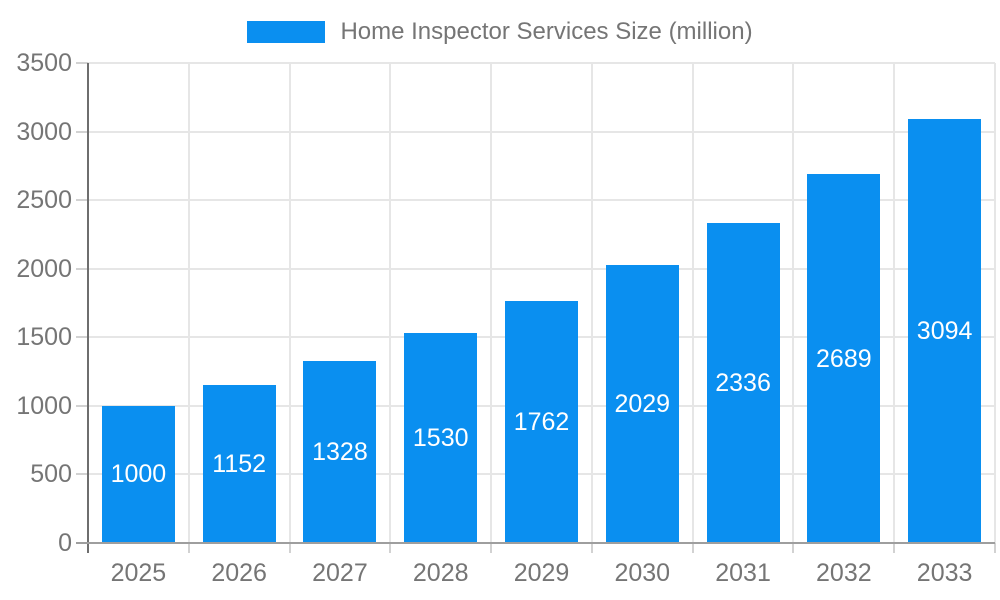 This screenshot has width=1000, height=600. What do you see at coordinates (44, 268) in the screenshot?
I see `y-tick-label: 2000` at bounding box center [44, 268].